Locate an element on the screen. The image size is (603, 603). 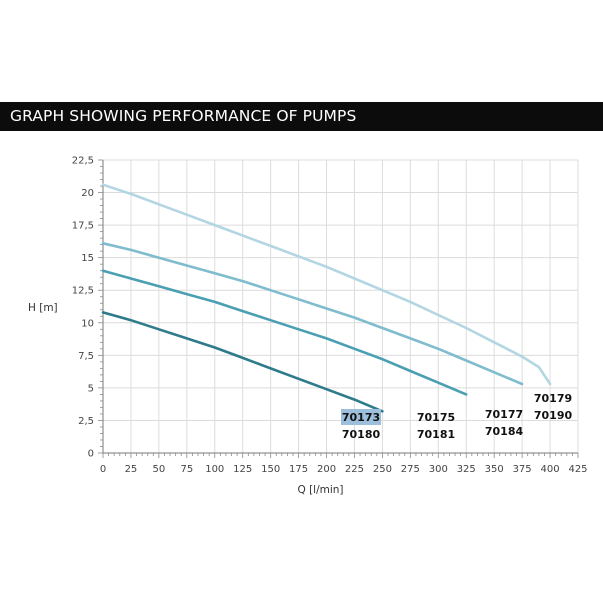
chart-title: GRAPH SHOWING PERFORMANCE OF PUMPS is located at coordinates (183, 116).